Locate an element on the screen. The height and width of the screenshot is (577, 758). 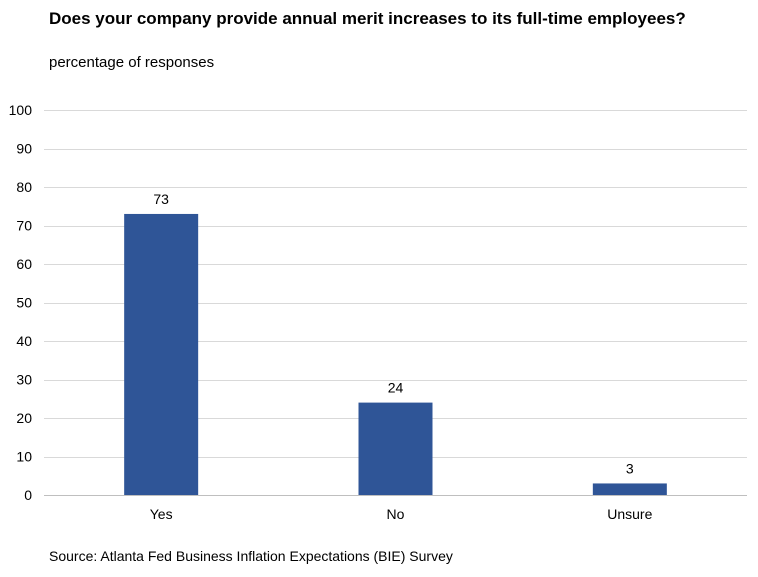
y-axis: 0 10 20 30 40 50 60 70 80 90 100 is located at coordinates (21, 302).